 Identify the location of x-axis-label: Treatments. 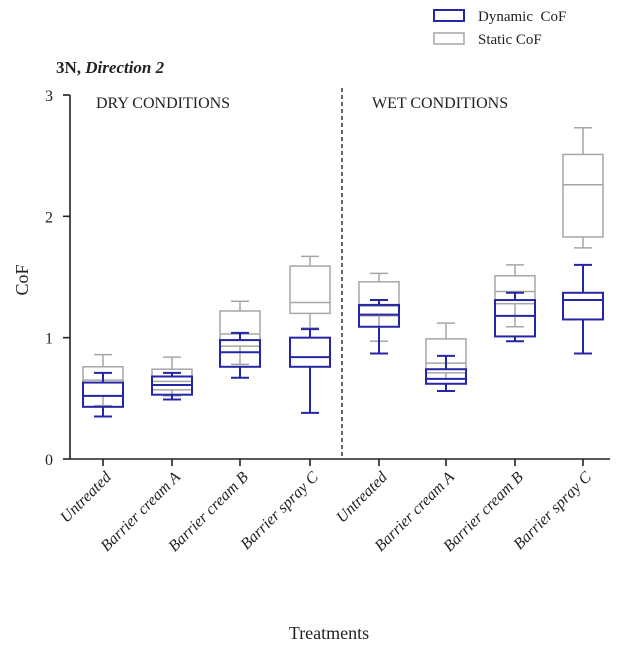
(329, 633).